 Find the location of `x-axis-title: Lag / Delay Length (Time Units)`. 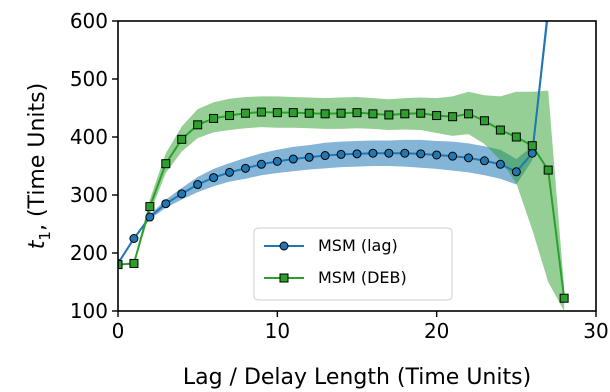

x-axis-title: Lag / Delay Length (Time Units) is located at coordinates (357, 377).